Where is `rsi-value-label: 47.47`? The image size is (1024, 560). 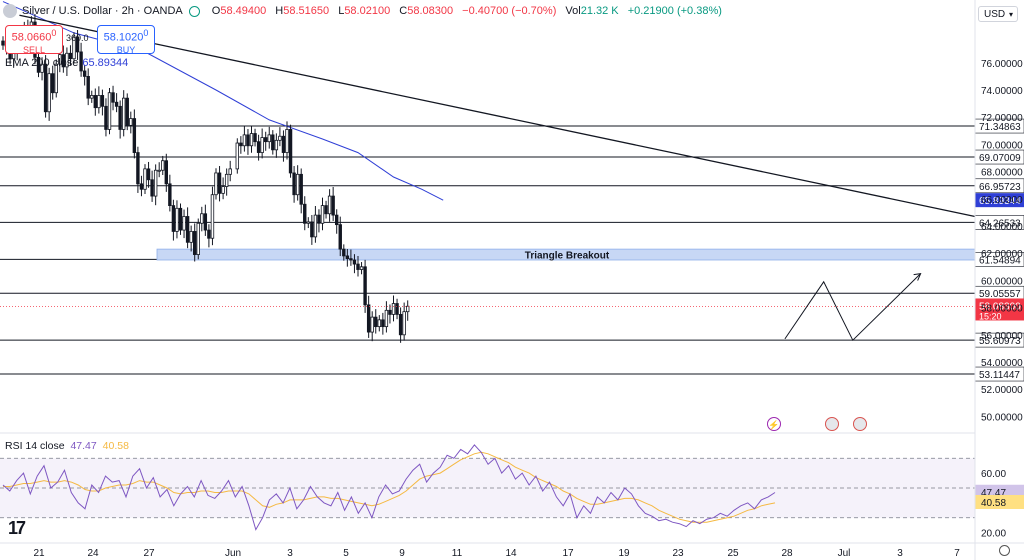
rsi-value-label: 47.47 is located at coordinates (993, 493).